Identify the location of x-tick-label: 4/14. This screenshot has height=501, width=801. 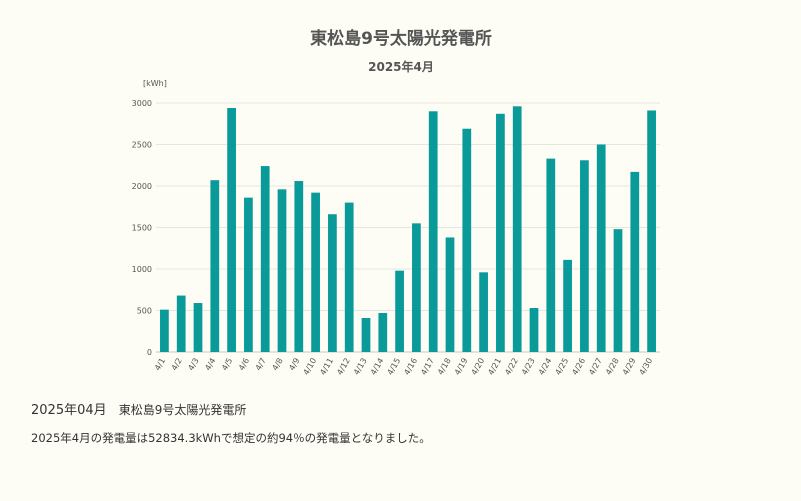
(377, 367).